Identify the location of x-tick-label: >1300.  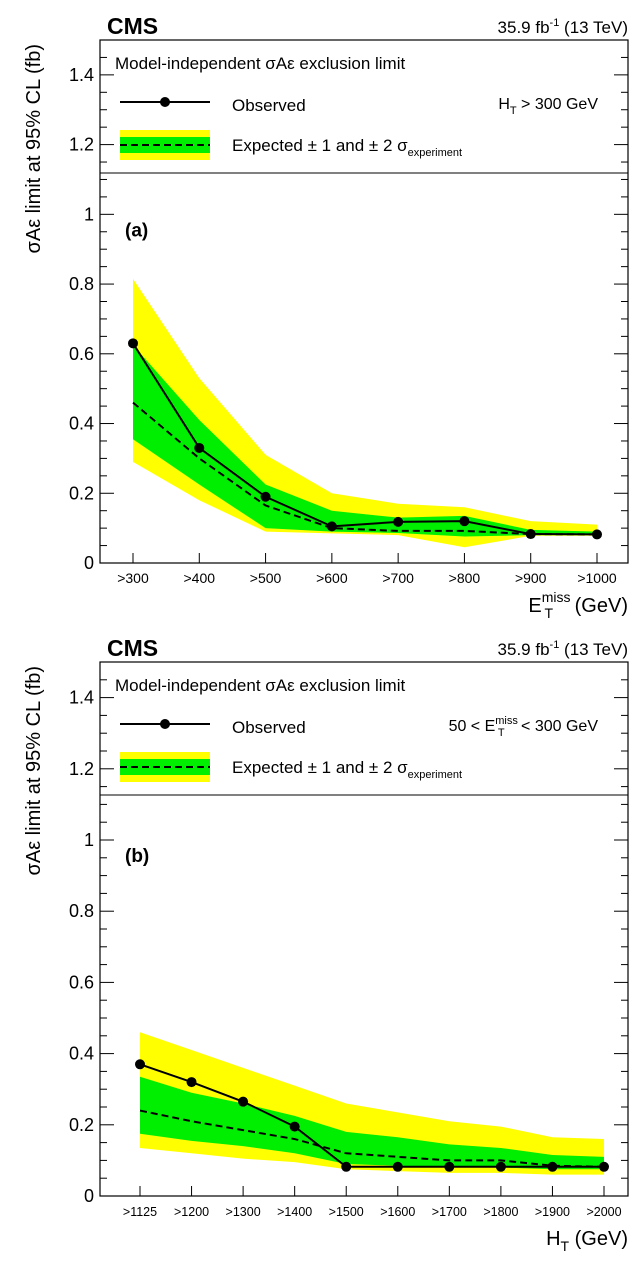
(243, 1212).